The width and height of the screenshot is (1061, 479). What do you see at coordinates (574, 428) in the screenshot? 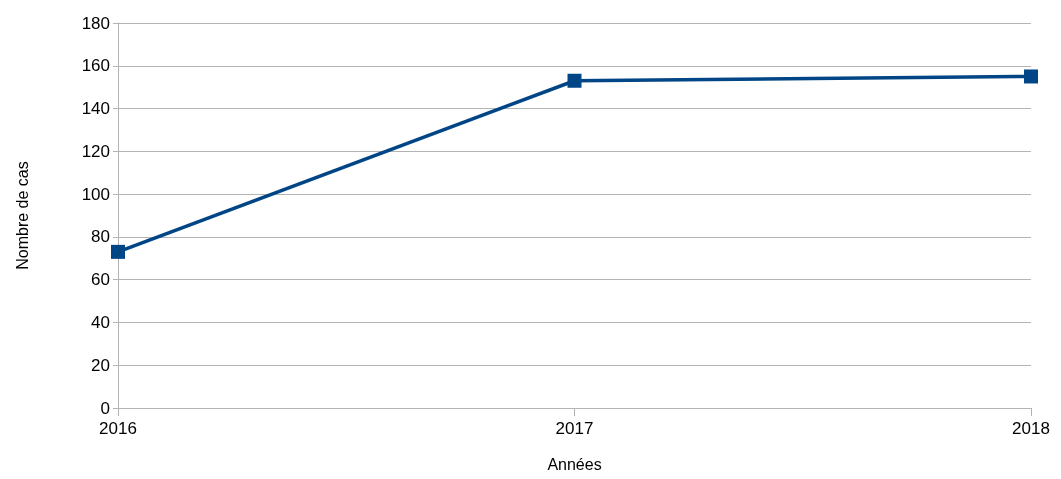
I see `x-tick-label: 2017` at bounding box center [574, 428].